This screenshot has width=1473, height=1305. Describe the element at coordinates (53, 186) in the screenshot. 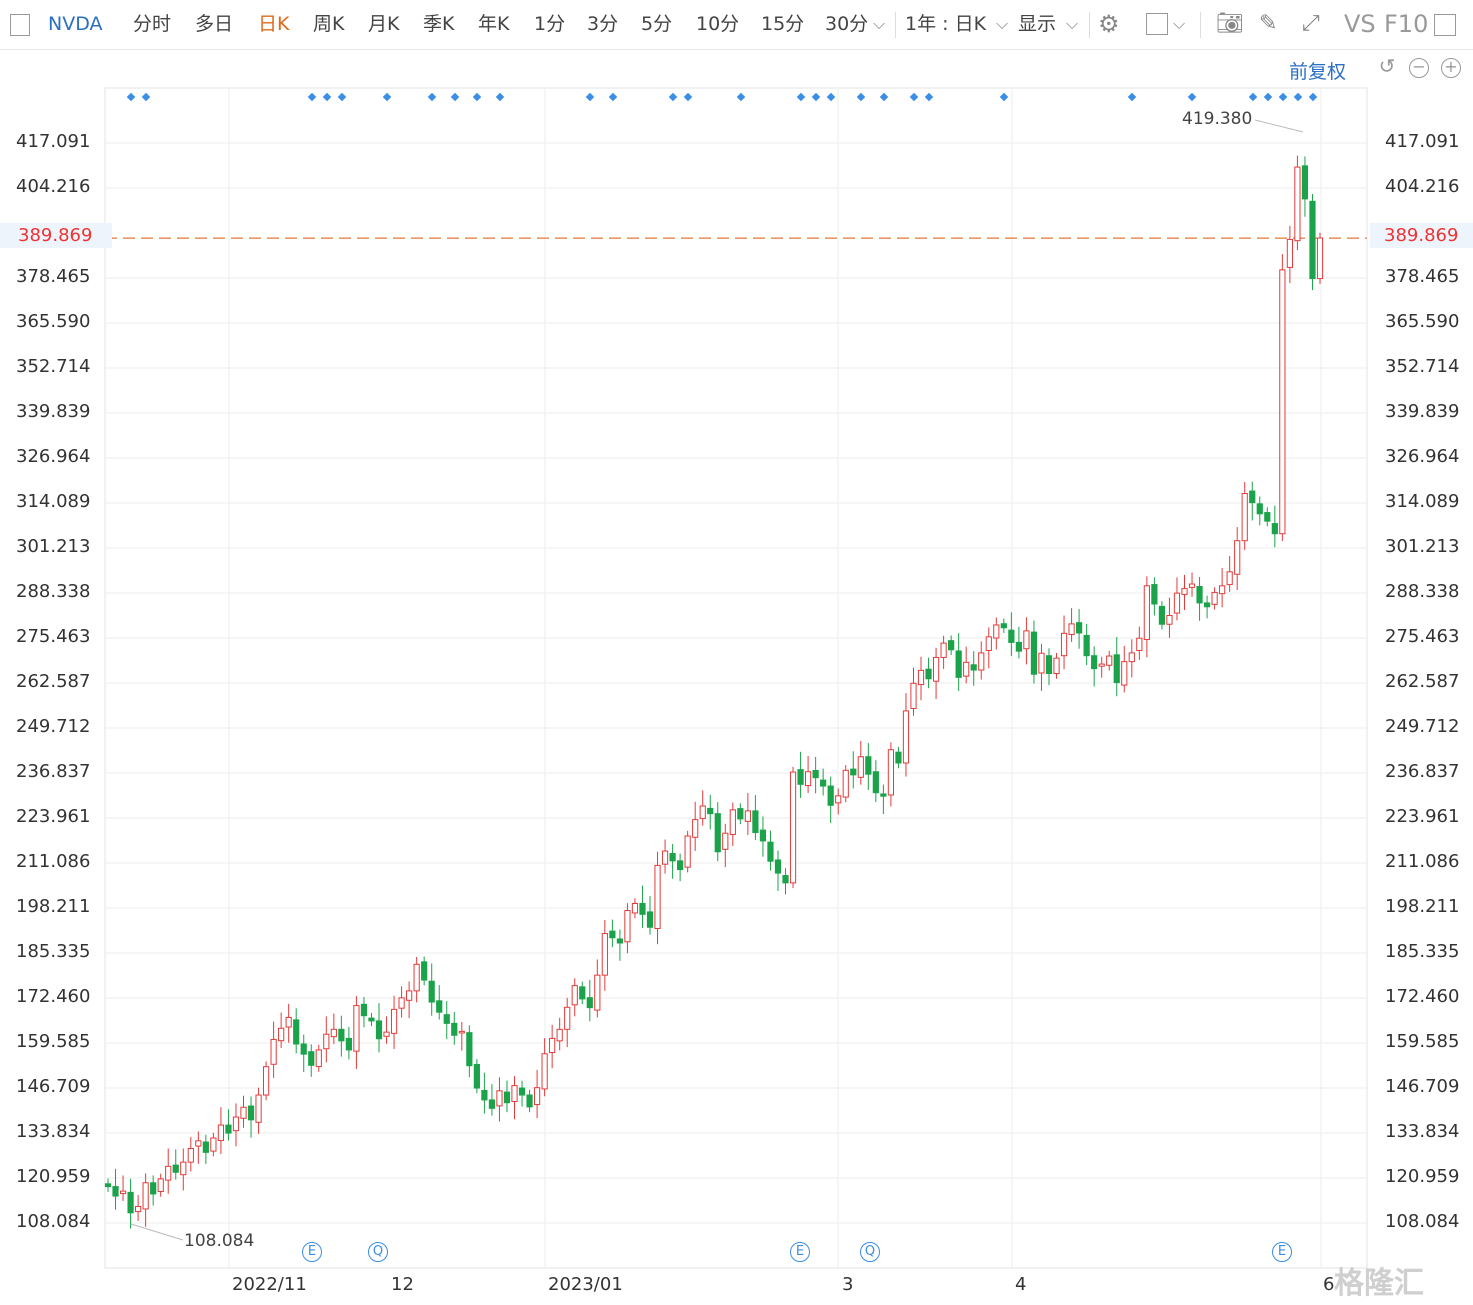

I see `y-axis-tick-label: 404.216` at that location.